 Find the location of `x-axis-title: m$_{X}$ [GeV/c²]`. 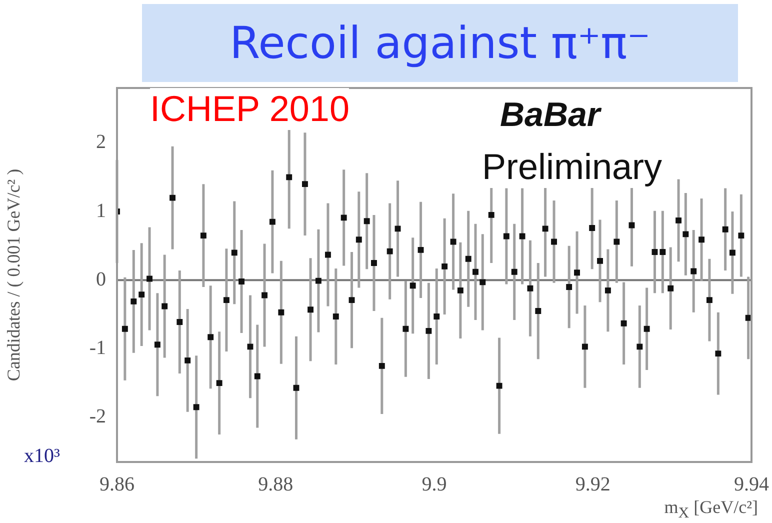

x-axis-title: m$_{X}$ [GeV/c²] is located at coordinates (711, 510).